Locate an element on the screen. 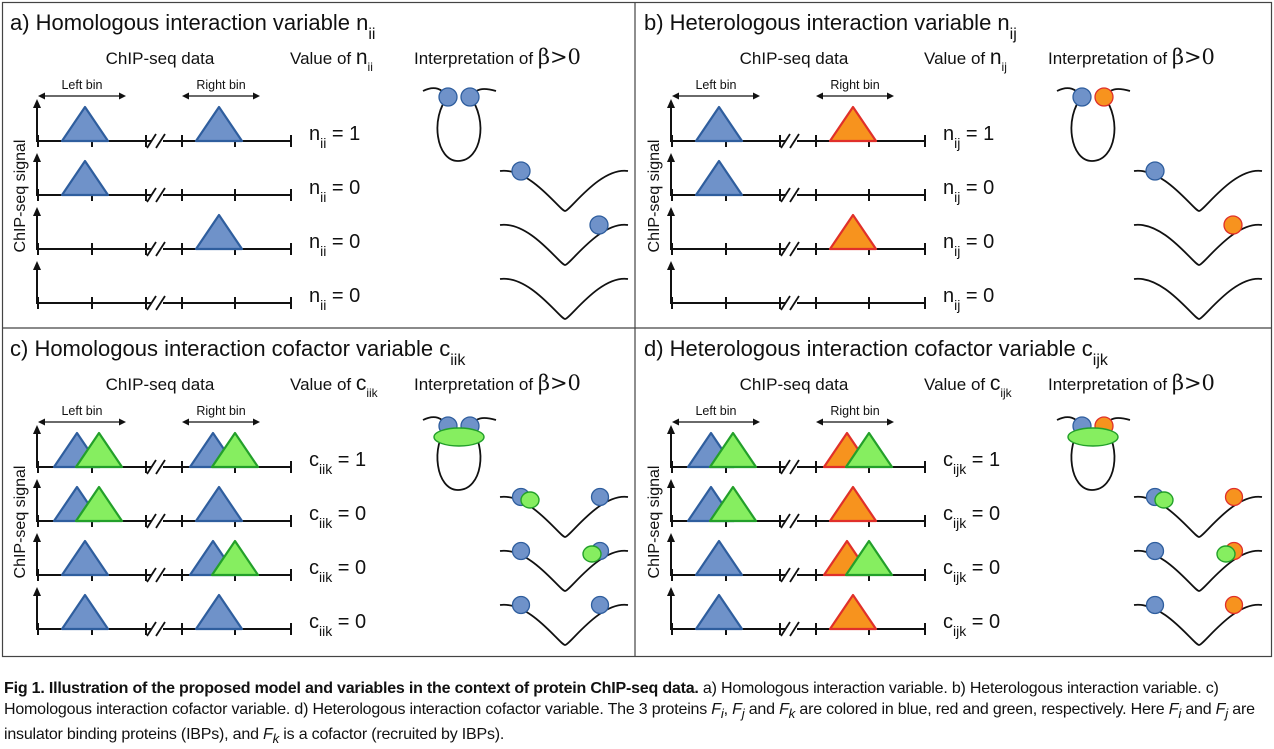 The width and height of the screenshot is (1274, 749). caption-fi2-sub: i is located at coordinates (1180, 714).